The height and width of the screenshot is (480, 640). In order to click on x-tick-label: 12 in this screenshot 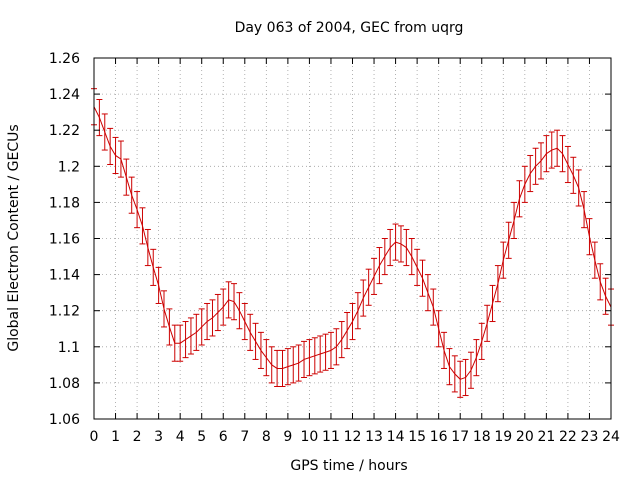, I will do `click(353, 437)`.